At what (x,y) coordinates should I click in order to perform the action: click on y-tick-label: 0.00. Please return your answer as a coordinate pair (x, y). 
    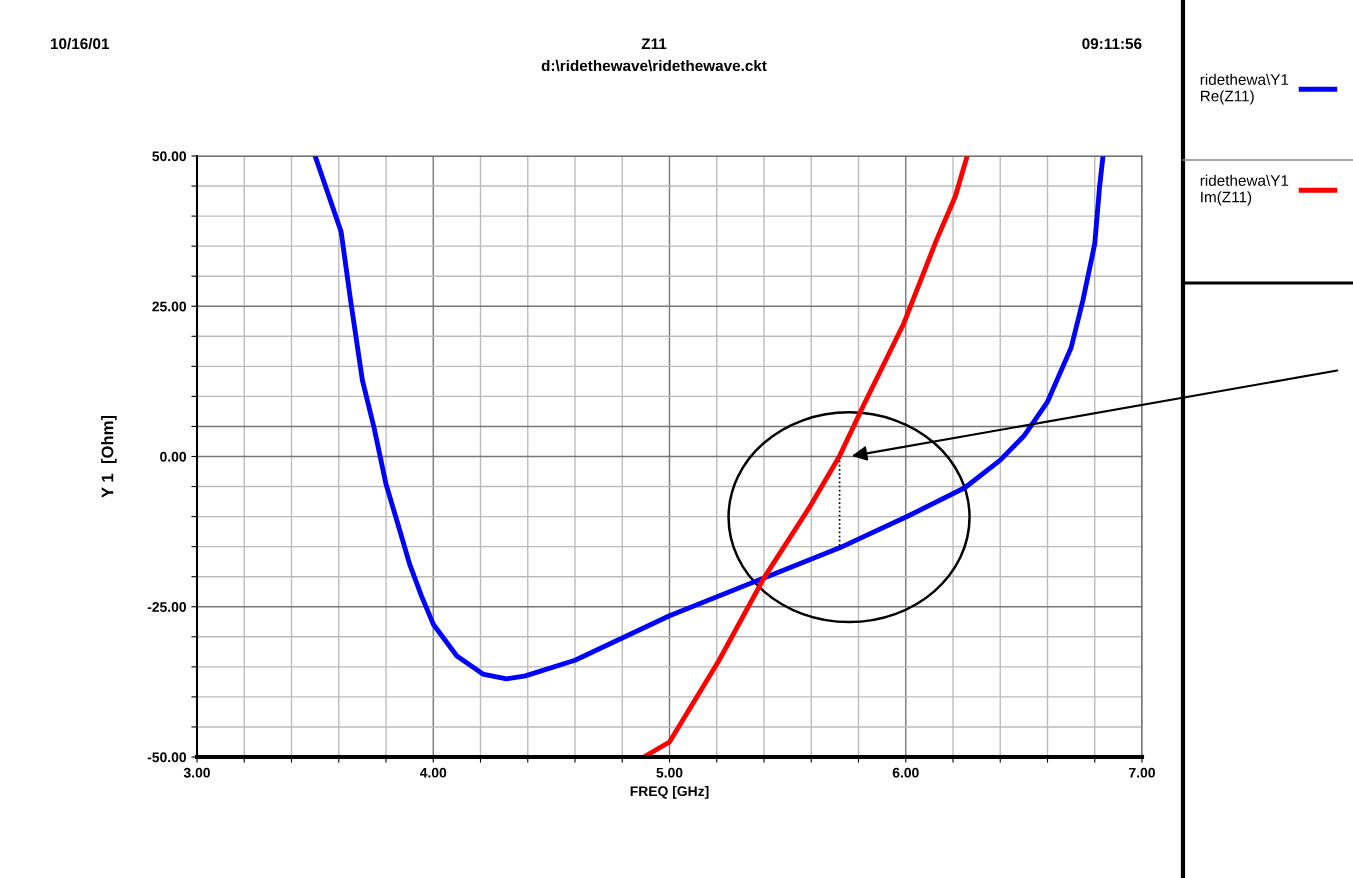
    Looking at the image, I should click on (173, 456).